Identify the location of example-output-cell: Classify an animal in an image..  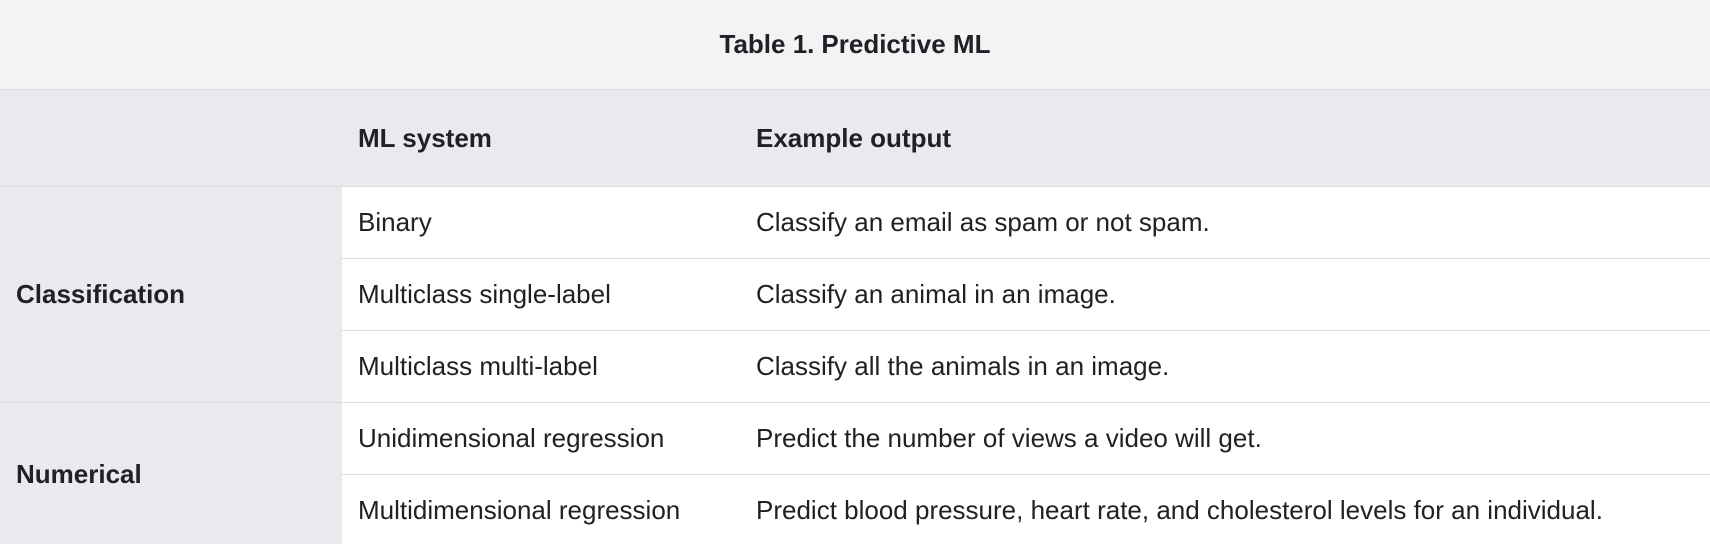
(1225, 294).